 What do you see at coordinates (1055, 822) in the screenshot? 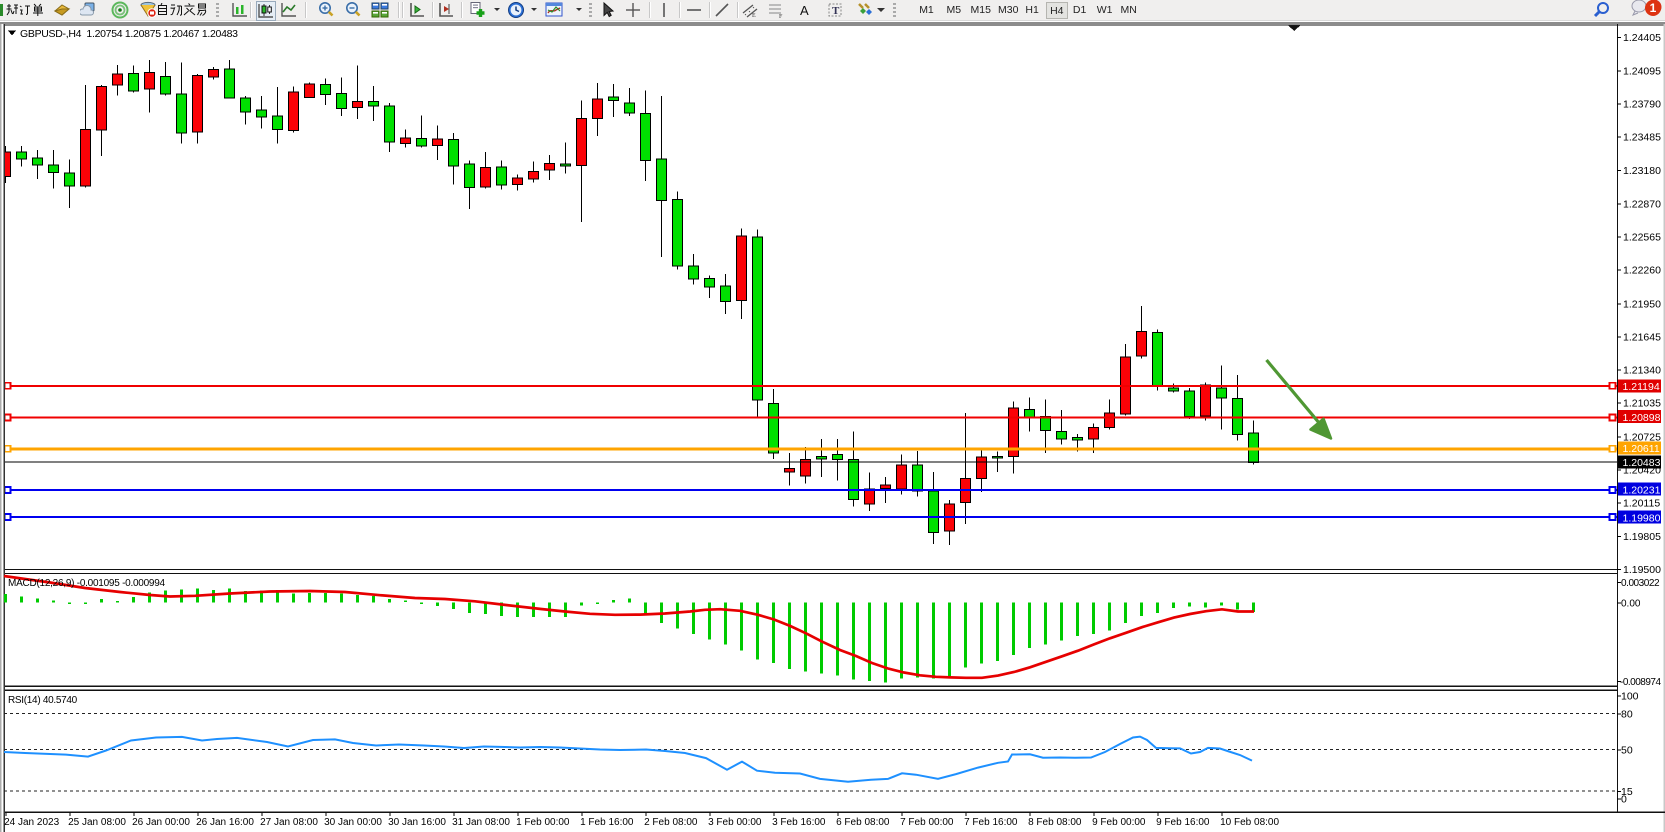
I see `svg-text: 8 Feb 08:00` at bounding box center [1055, 822].